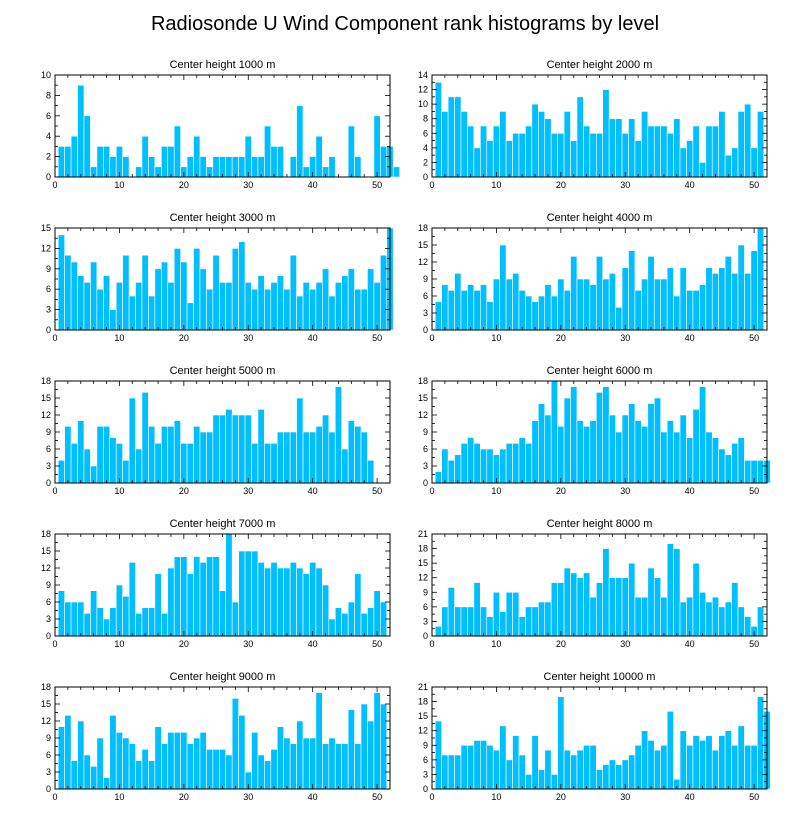  Describe the element at coordinates (223, 524) in the screenshot. I see `panel-title: Center height 7000 m` at that location.